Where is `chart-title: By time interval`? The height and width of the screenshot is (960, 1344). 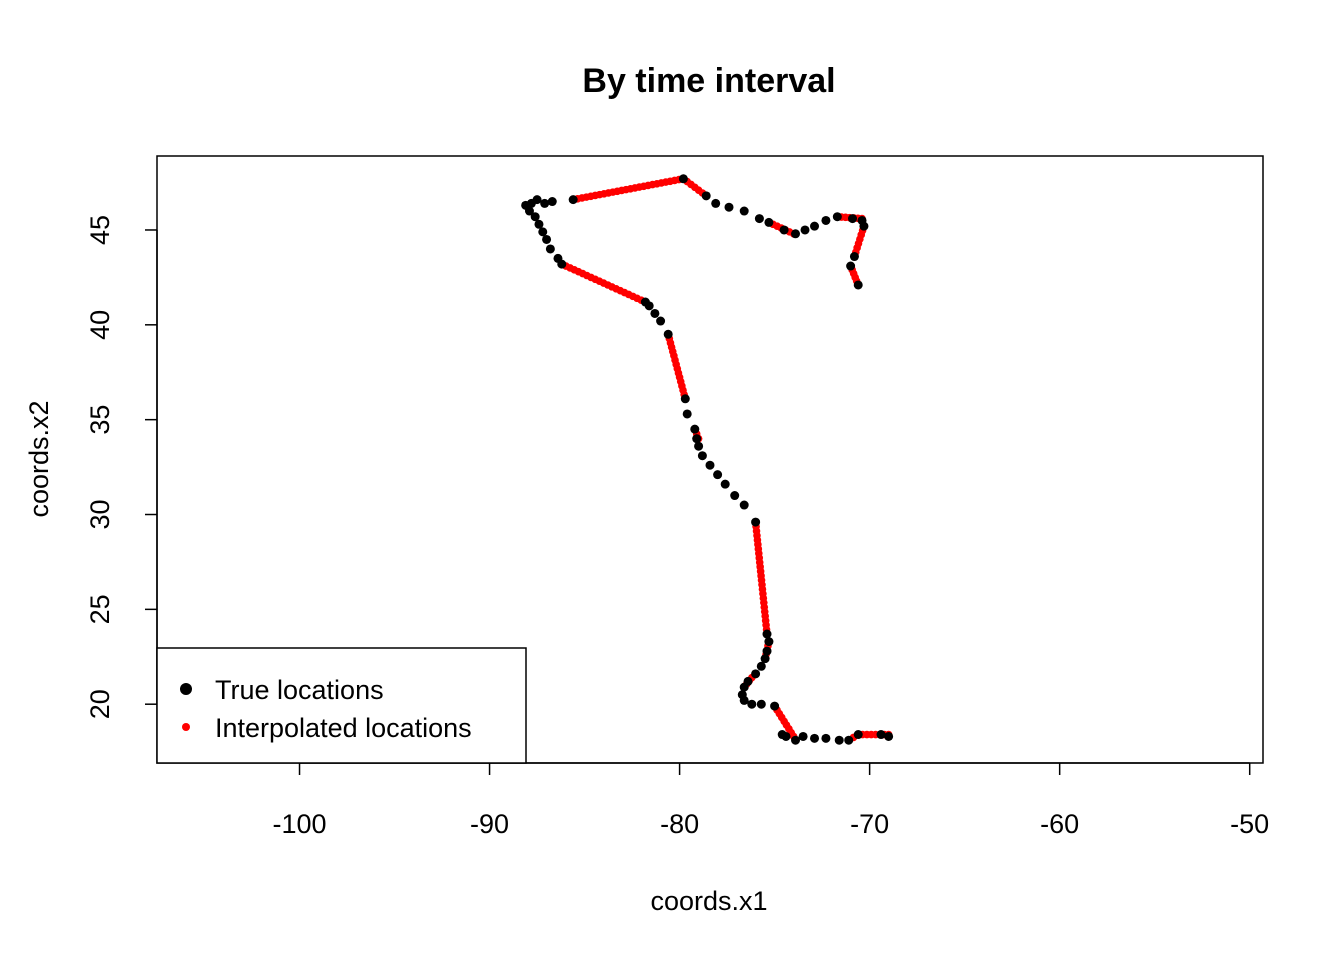
chart-title: By time interval is located at coordinates (708, 81).